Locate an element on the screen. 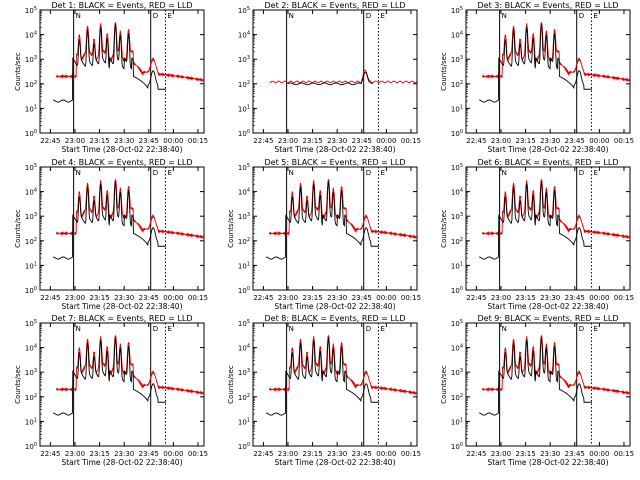 This screenshot has height=480, width=640. panel-title: Det 2: BLACK = Events, RED = LLD is located at coordinates (335, 5).